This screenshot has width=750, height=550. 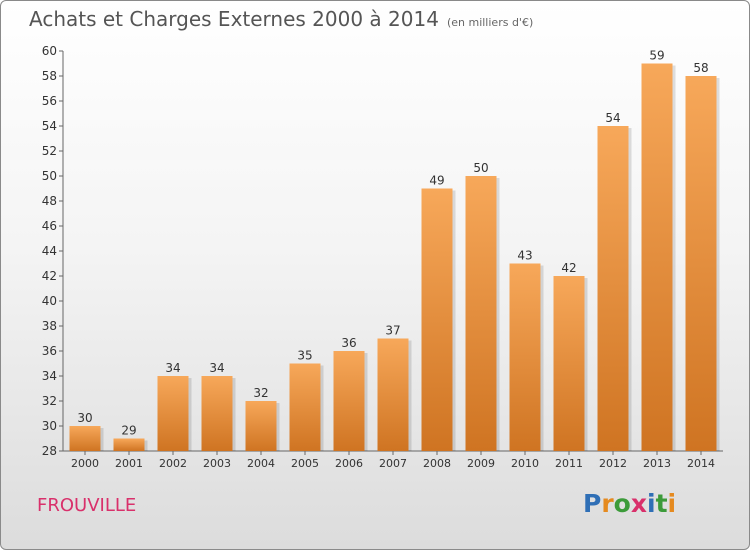 What do you see at coordinates (49, 351) in the screenshot?
I see `y-tick-label: 36` at bounding box center [49, 351].